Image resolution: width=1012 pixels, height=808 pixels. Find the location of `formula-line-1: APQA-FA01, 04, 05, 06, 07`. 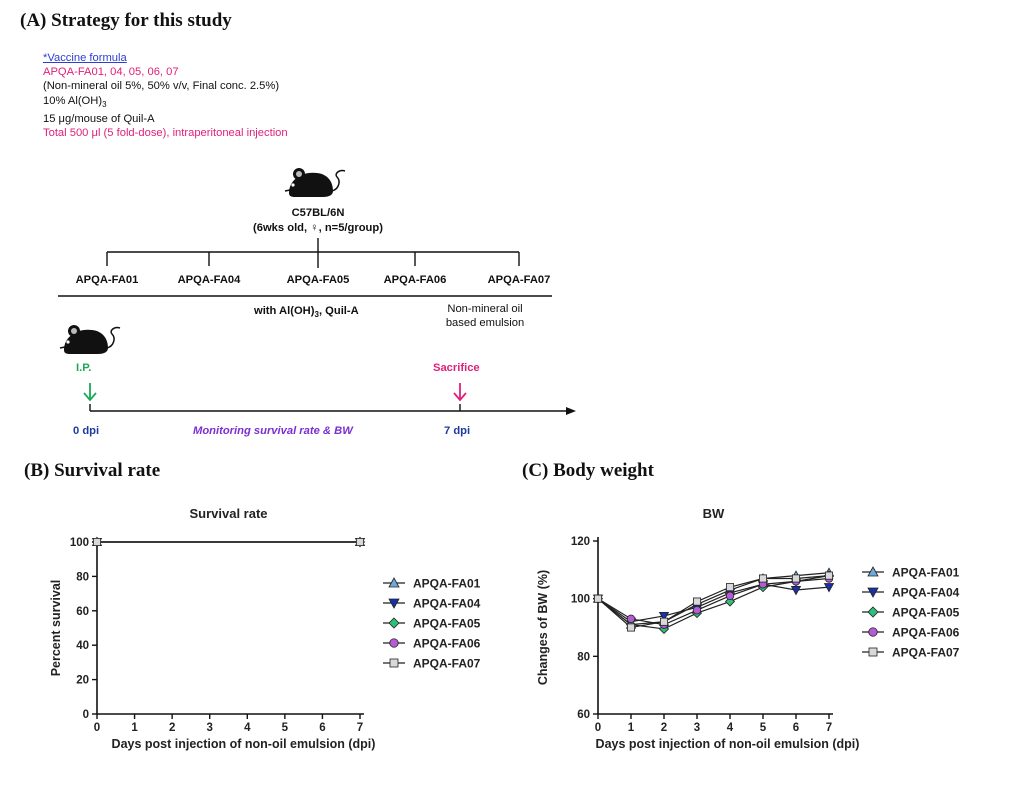

formula-line-1: APQA-FA01, 04, 05, 06, 07 is located at coordinates (111, 72).